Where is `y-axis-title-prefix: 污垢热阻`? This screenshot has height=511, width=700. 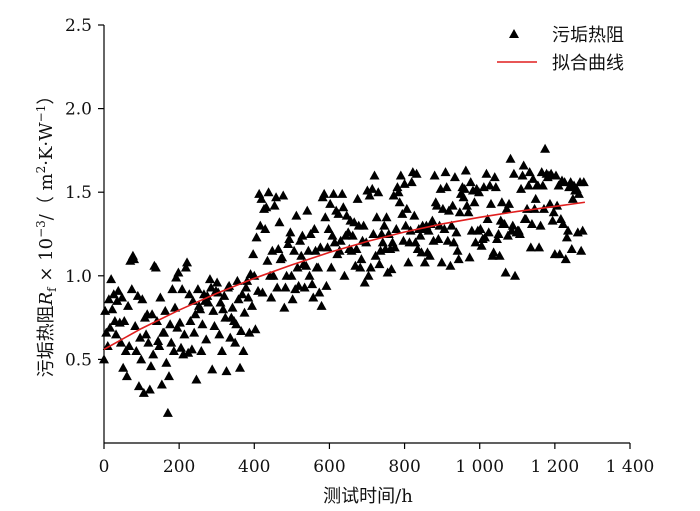
y-axis-title-prefix: 污垢热阻 is located at coordinates (46, 341).